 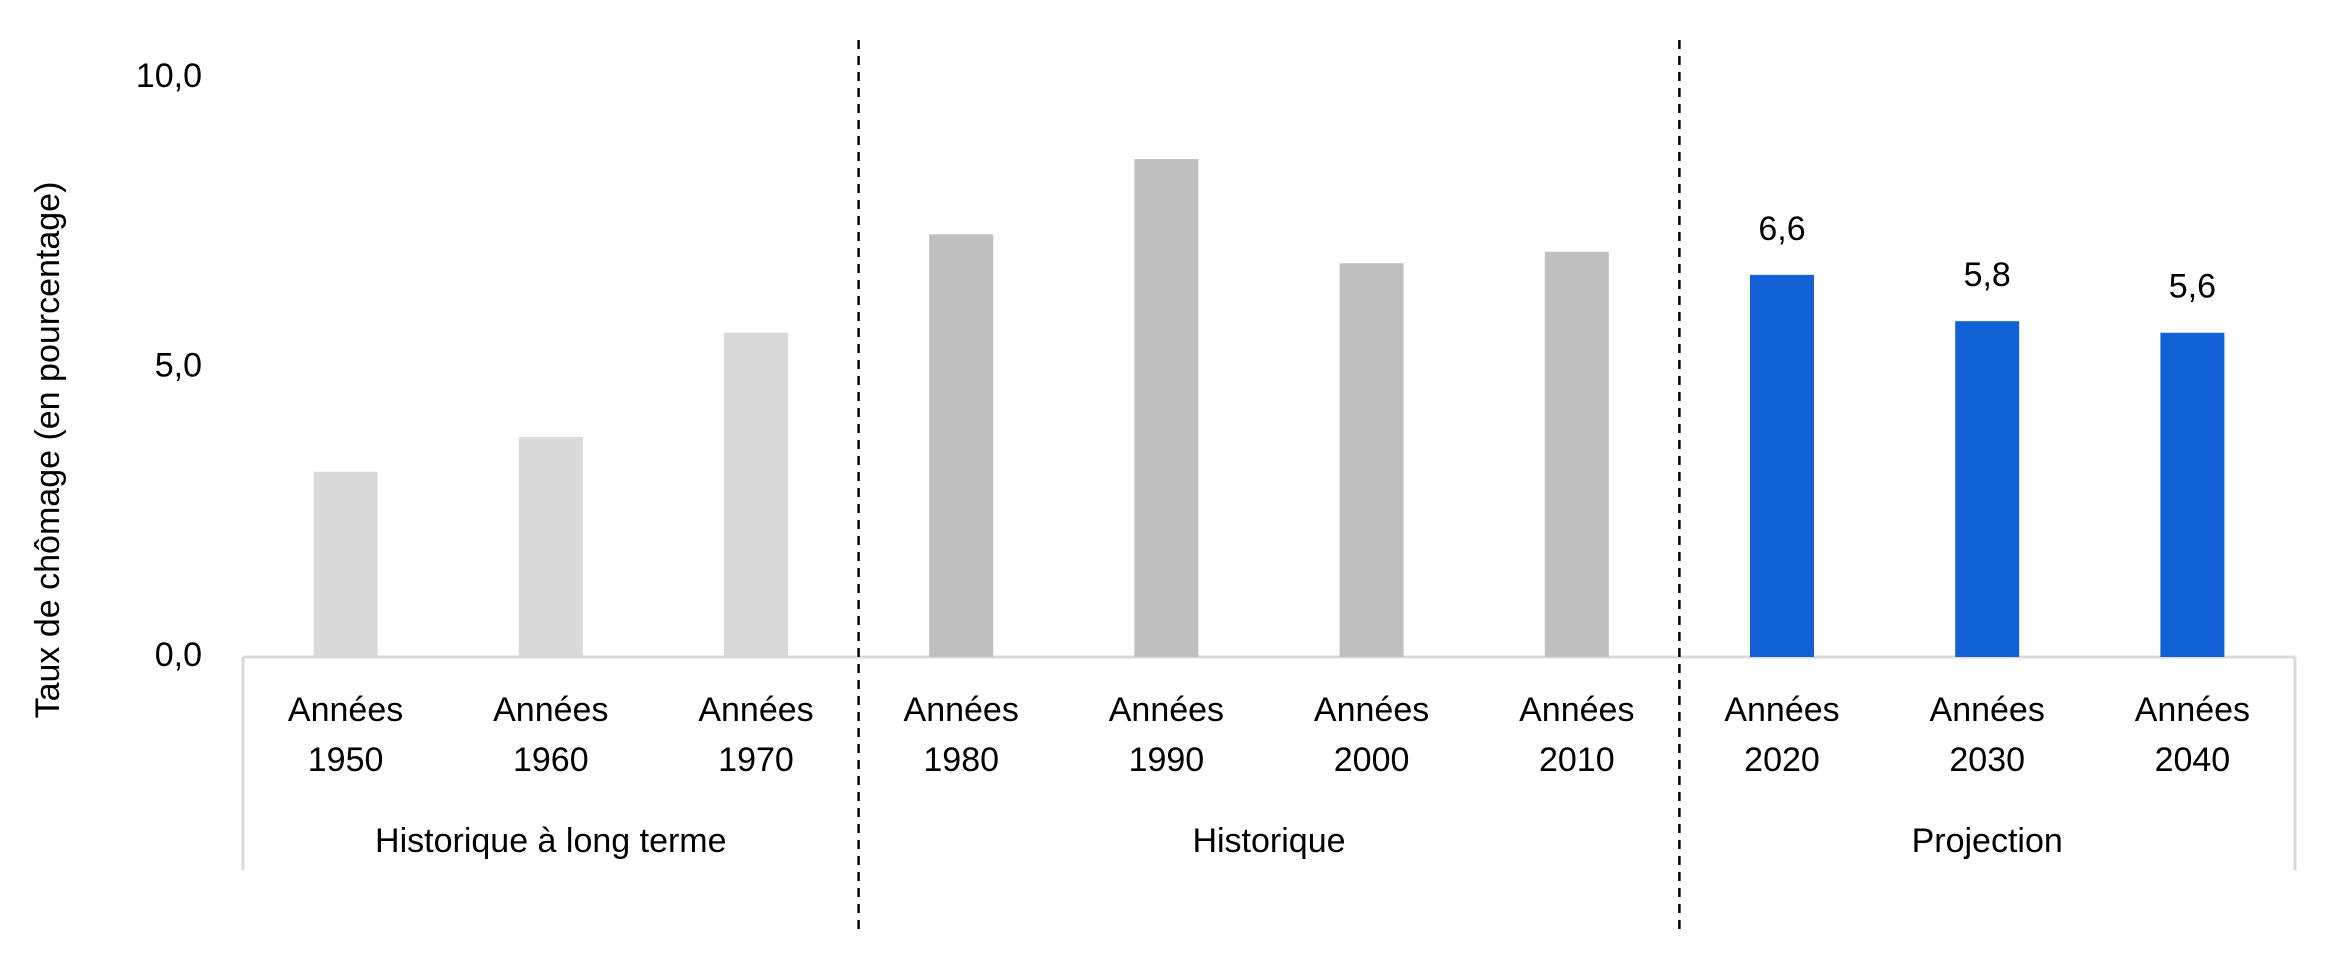 I want to click on x-tick-label: Années 2030, so click(x=1987, y=735).